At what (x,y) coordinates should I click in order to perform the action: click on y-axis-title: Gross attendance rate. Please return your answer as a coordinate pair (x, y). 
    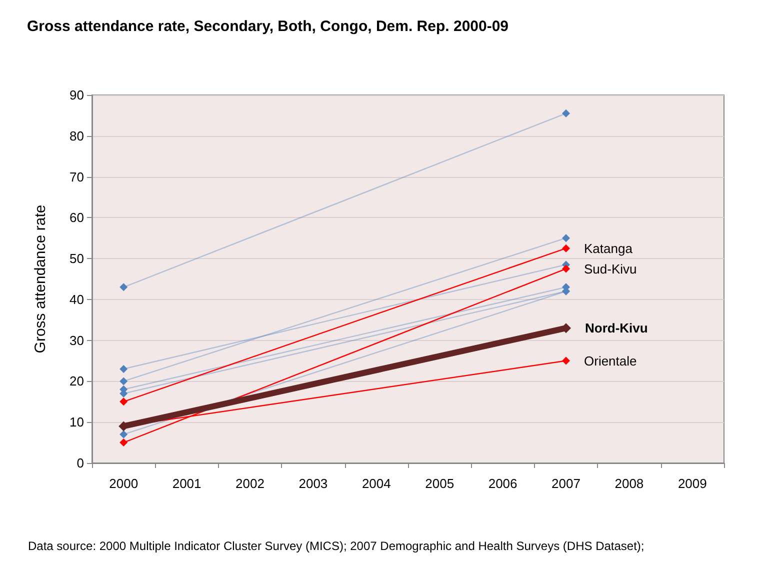
    Looking at the image, I should click on (40, 279).